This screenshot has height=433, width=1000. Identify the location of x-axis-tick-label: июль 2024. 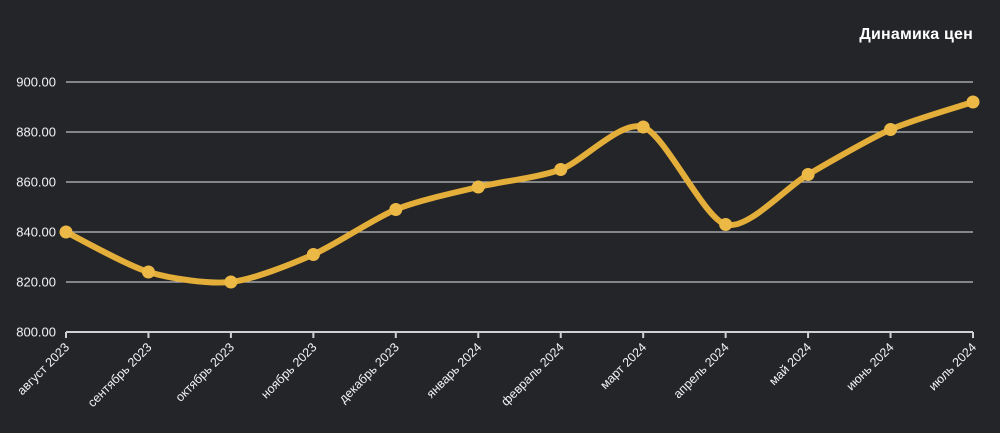
(952, 366).